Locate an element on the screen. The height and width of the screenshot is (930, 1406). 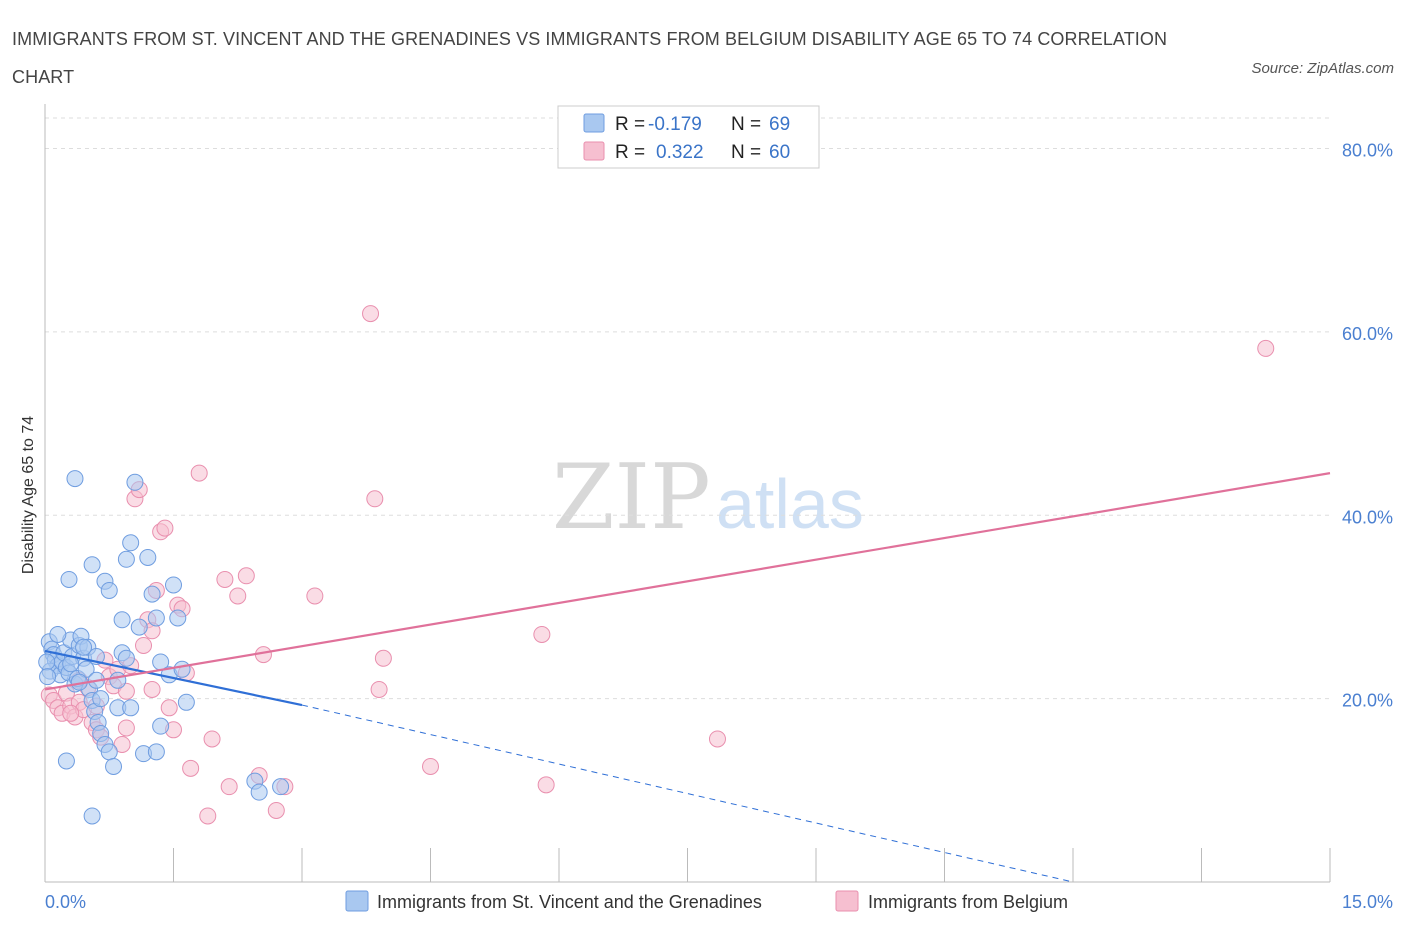
correlation-legend: R = -0.179 N = 69 R = 0.322 N = 60 is located at coordinates (688, 137).